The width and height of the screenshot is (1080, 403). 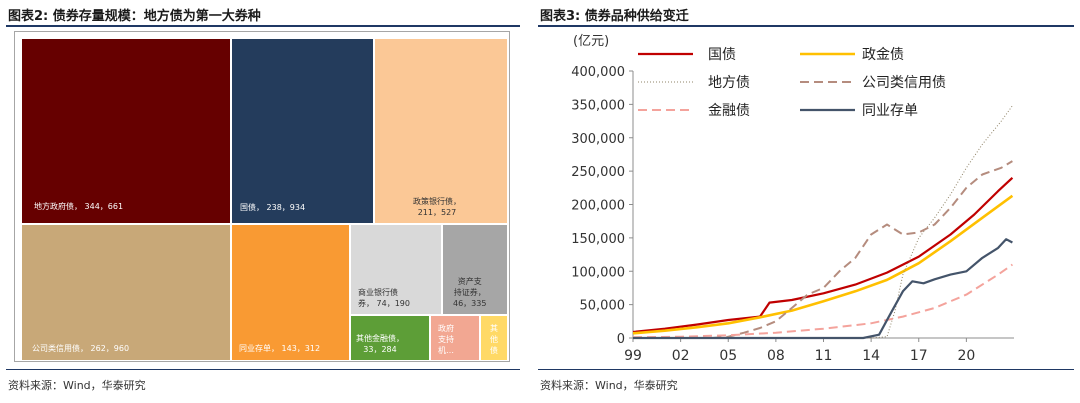 What do you see at coordinates (681, 356) in the screenshot?
I see `x-tick-label: 02` at bounding box center [681, 356].